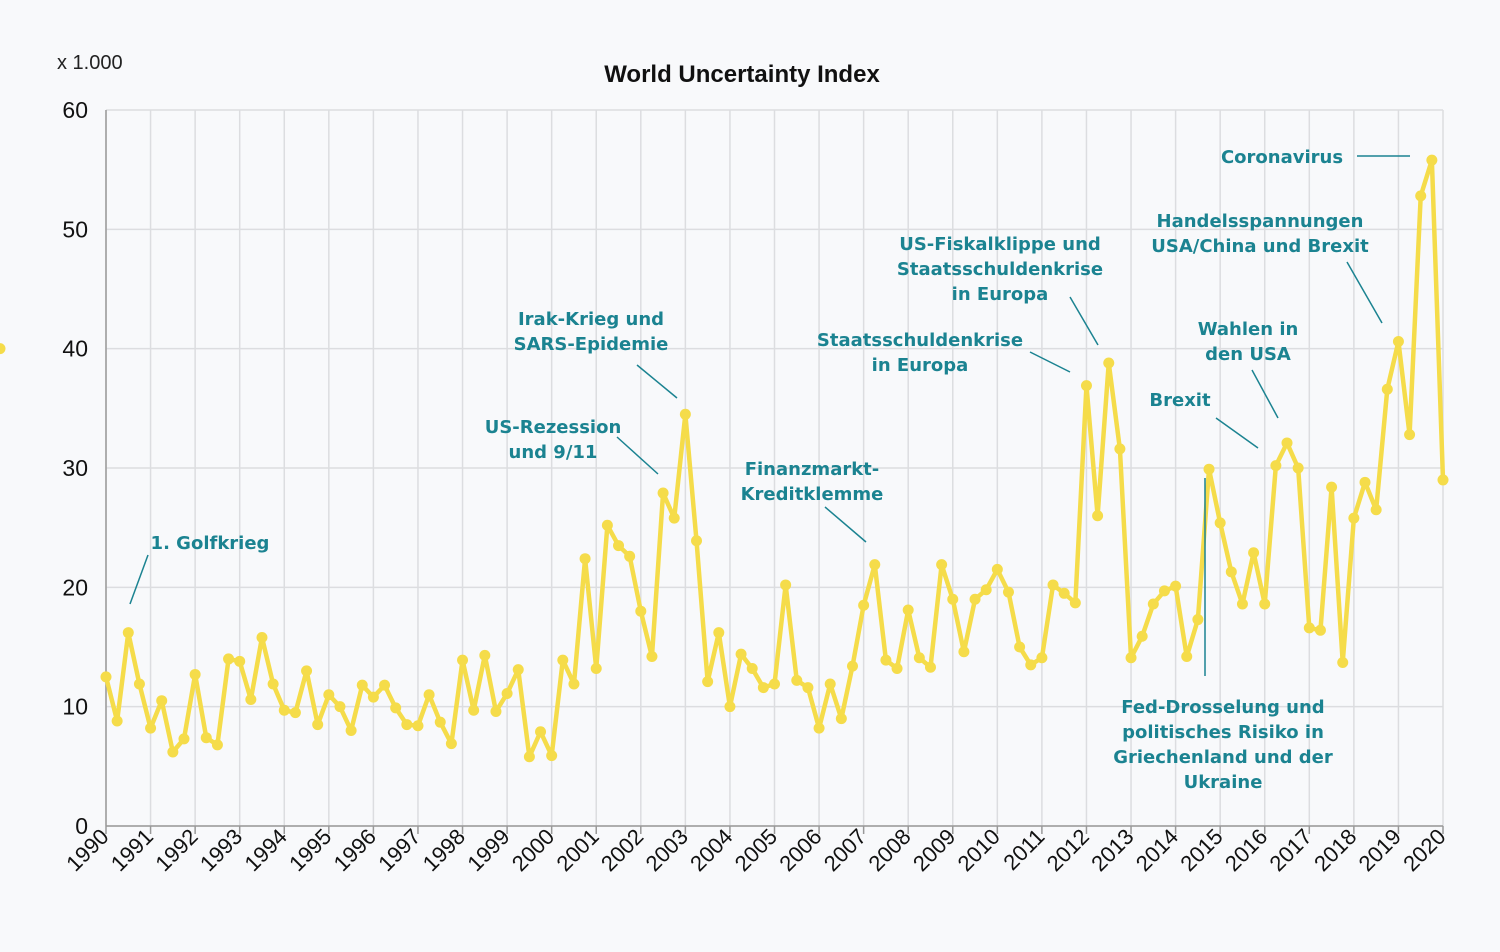  What do you see at coordinates (1222, 707) in the screenshot?
I see `annotation: Fed-Drosselung und` at bounding box center [1222, 707].